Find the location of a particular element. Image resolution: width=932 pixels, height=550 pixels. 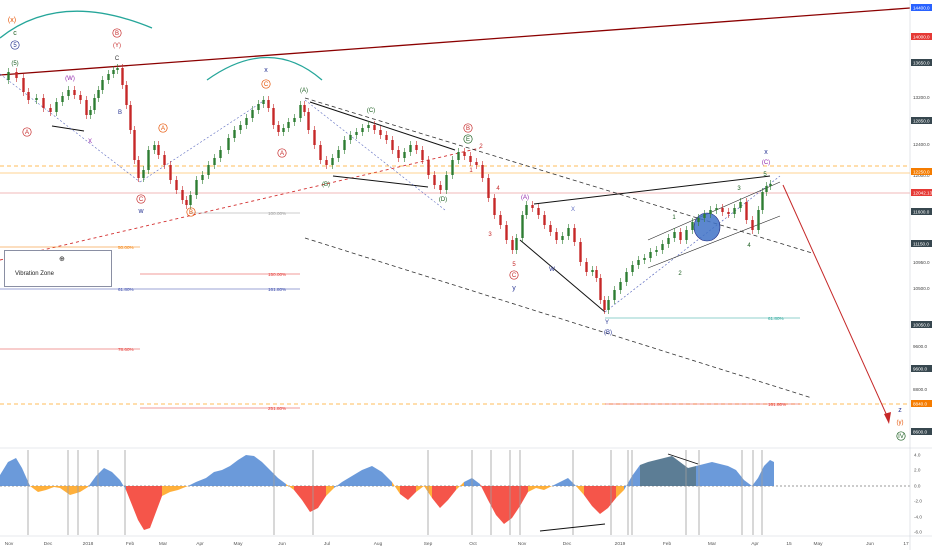

osc-divergence-low is located at coordinates (572, 527).